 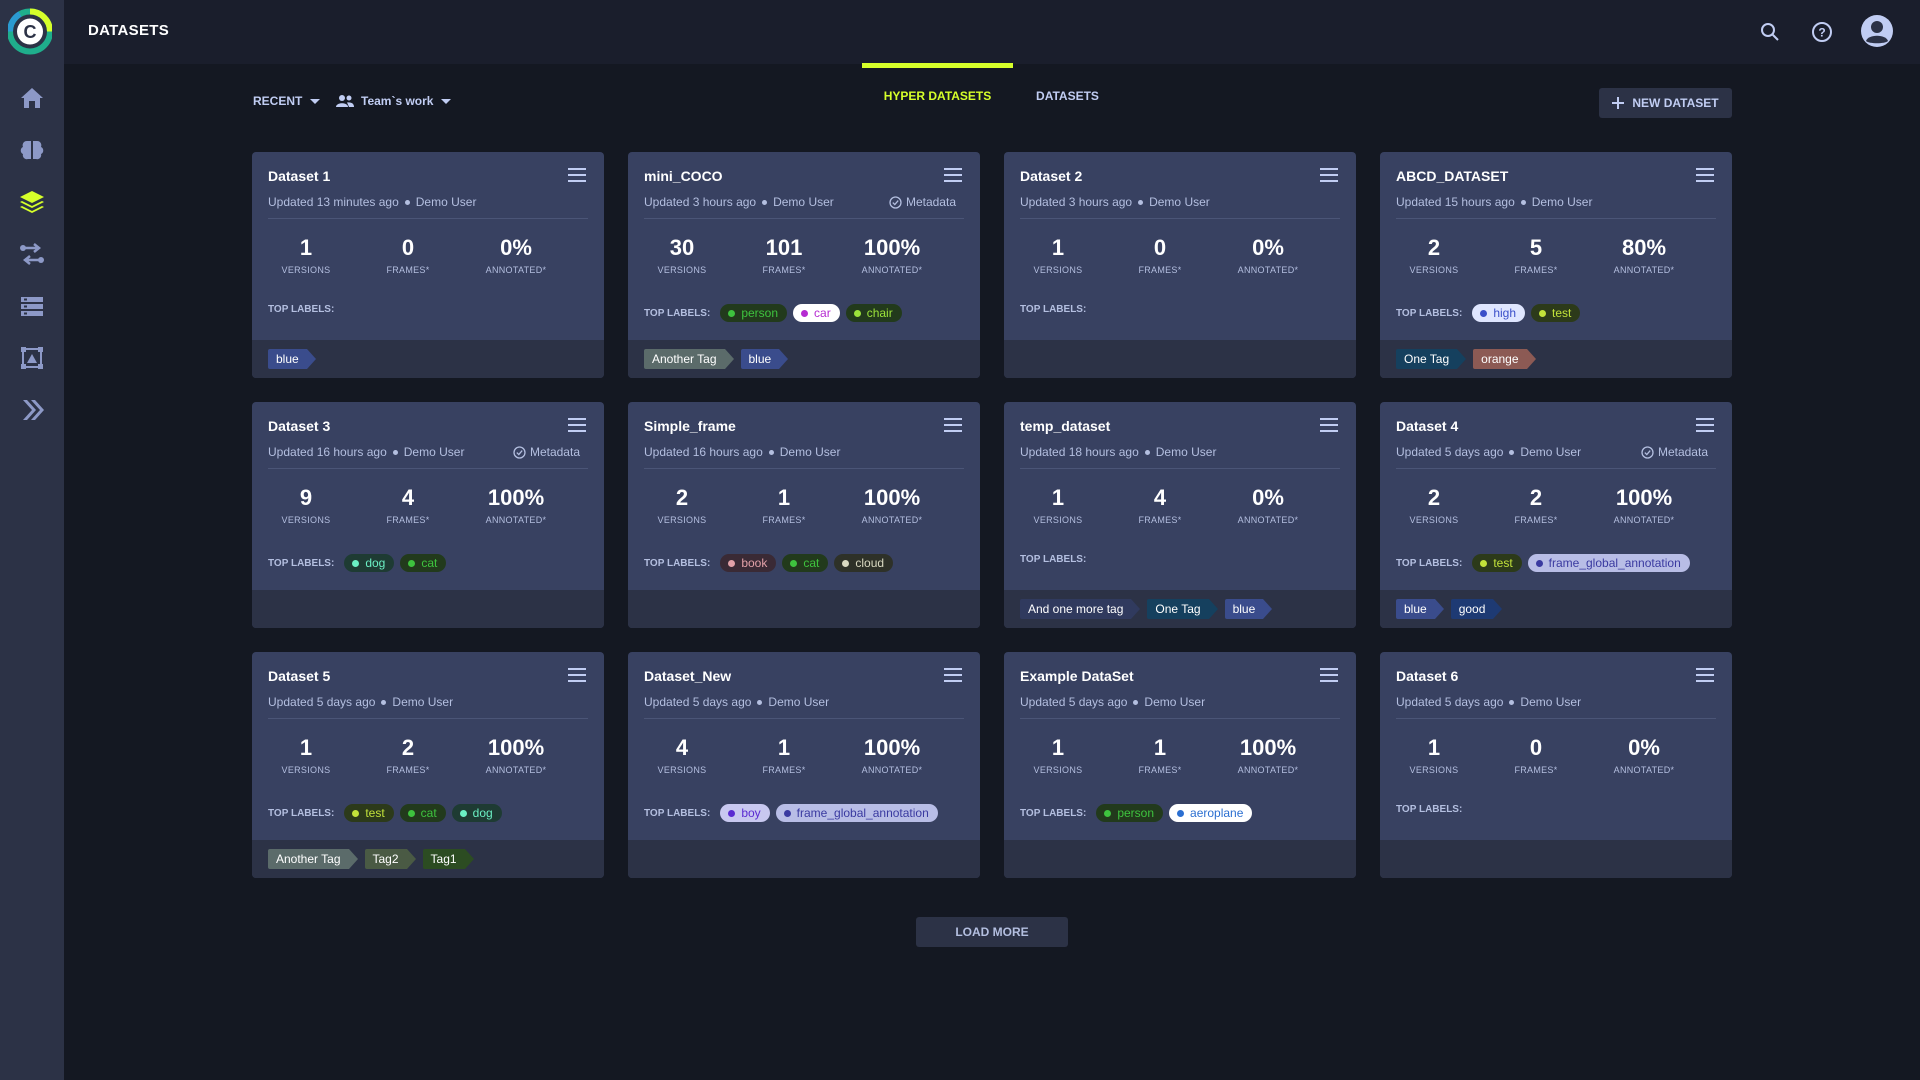 I want to click on user-avatar-icon, so click(x=1877, y=31).